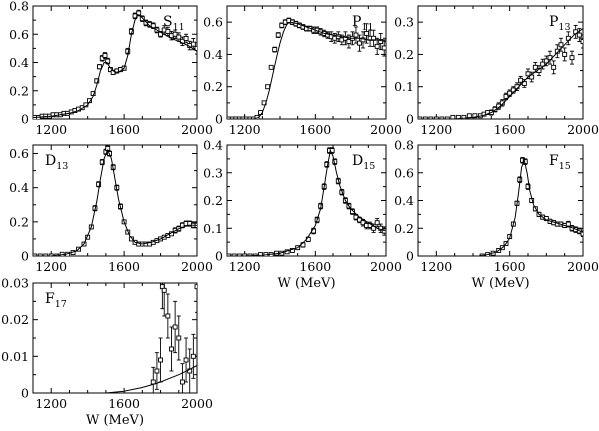 The width and height of the screenshot is (599, 431). I want to click on panel-label: P13, so click(560, 23).